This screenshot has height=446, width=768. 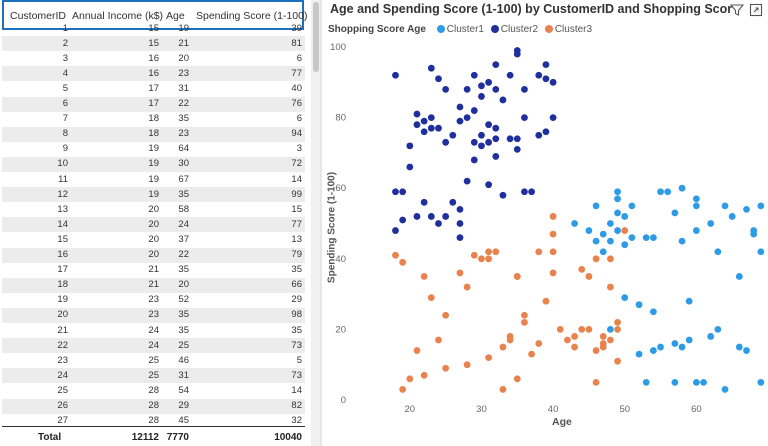 I want to click on col-header-annual-income: Annual Income (k$), so click(x=118, y=16).